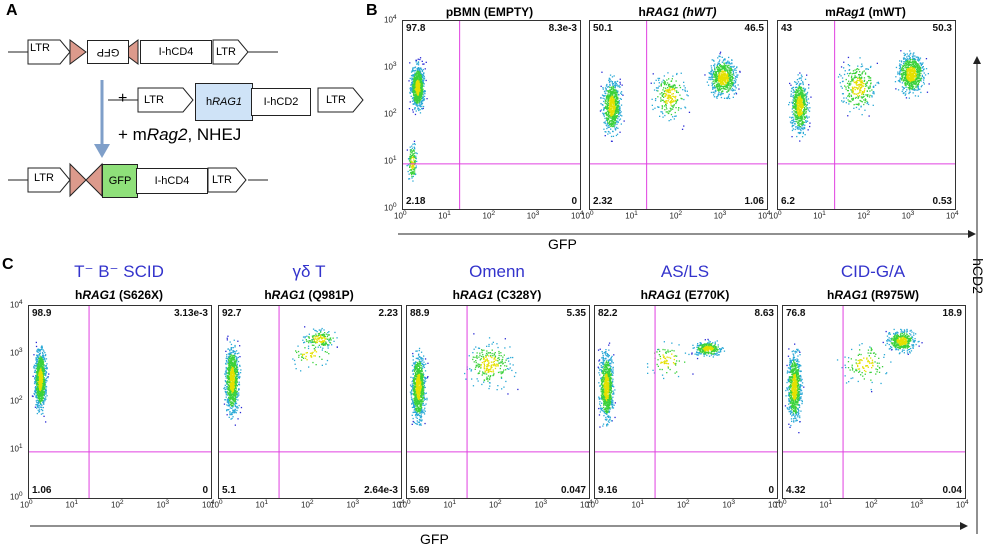 This screenshot has width=1000, height=551. What do you see at coordinates (577, 215) in the screenshot?
I see `top-1-xtick: 10⁴` at bounding box center [577, 215].